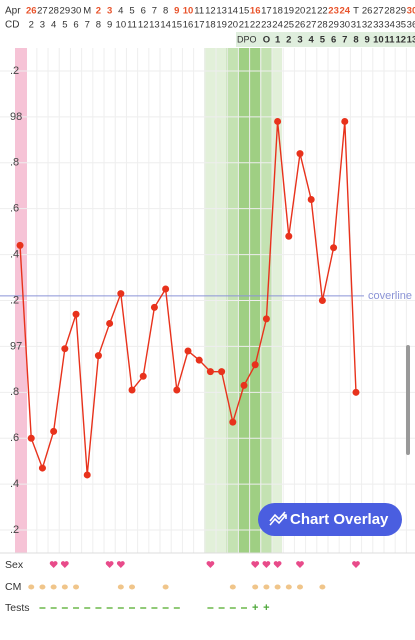  Describe the element at coordinates (207, 596) in the screenshot. I see `rows-bg` at that location.